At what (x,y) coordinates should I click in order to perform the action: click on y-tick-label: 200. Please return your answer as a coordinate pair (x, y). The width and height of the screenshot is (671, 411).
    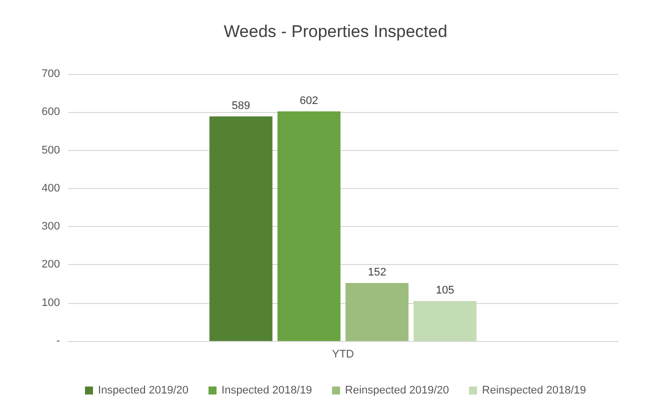
    Looking at the image, I should click on (51, 264).